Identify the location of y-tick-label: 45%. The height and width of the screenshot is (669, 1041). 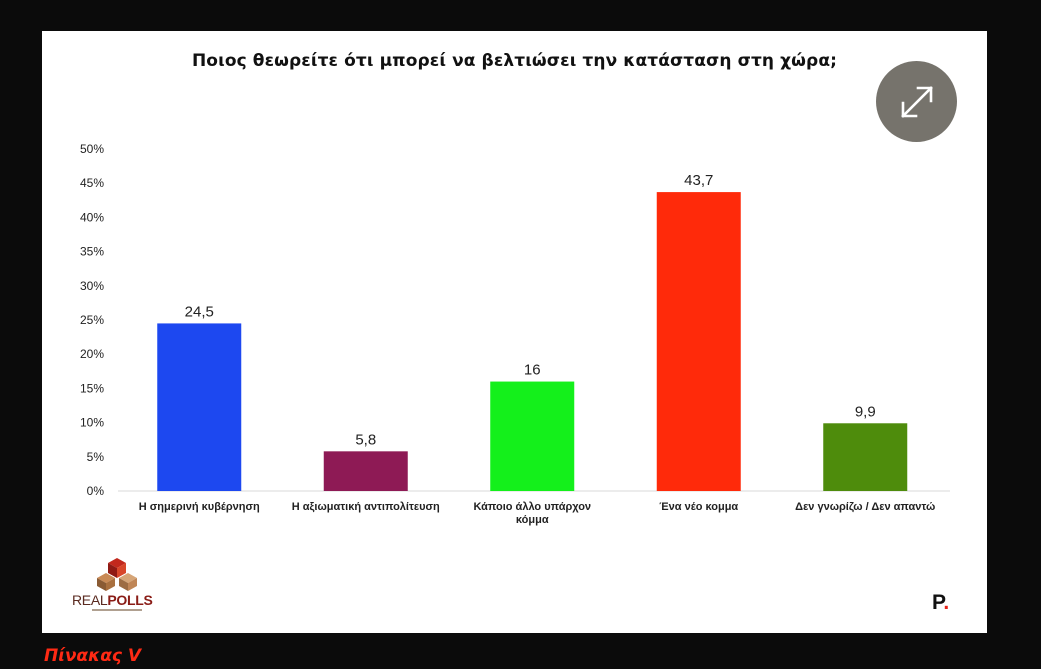
(92, 183).